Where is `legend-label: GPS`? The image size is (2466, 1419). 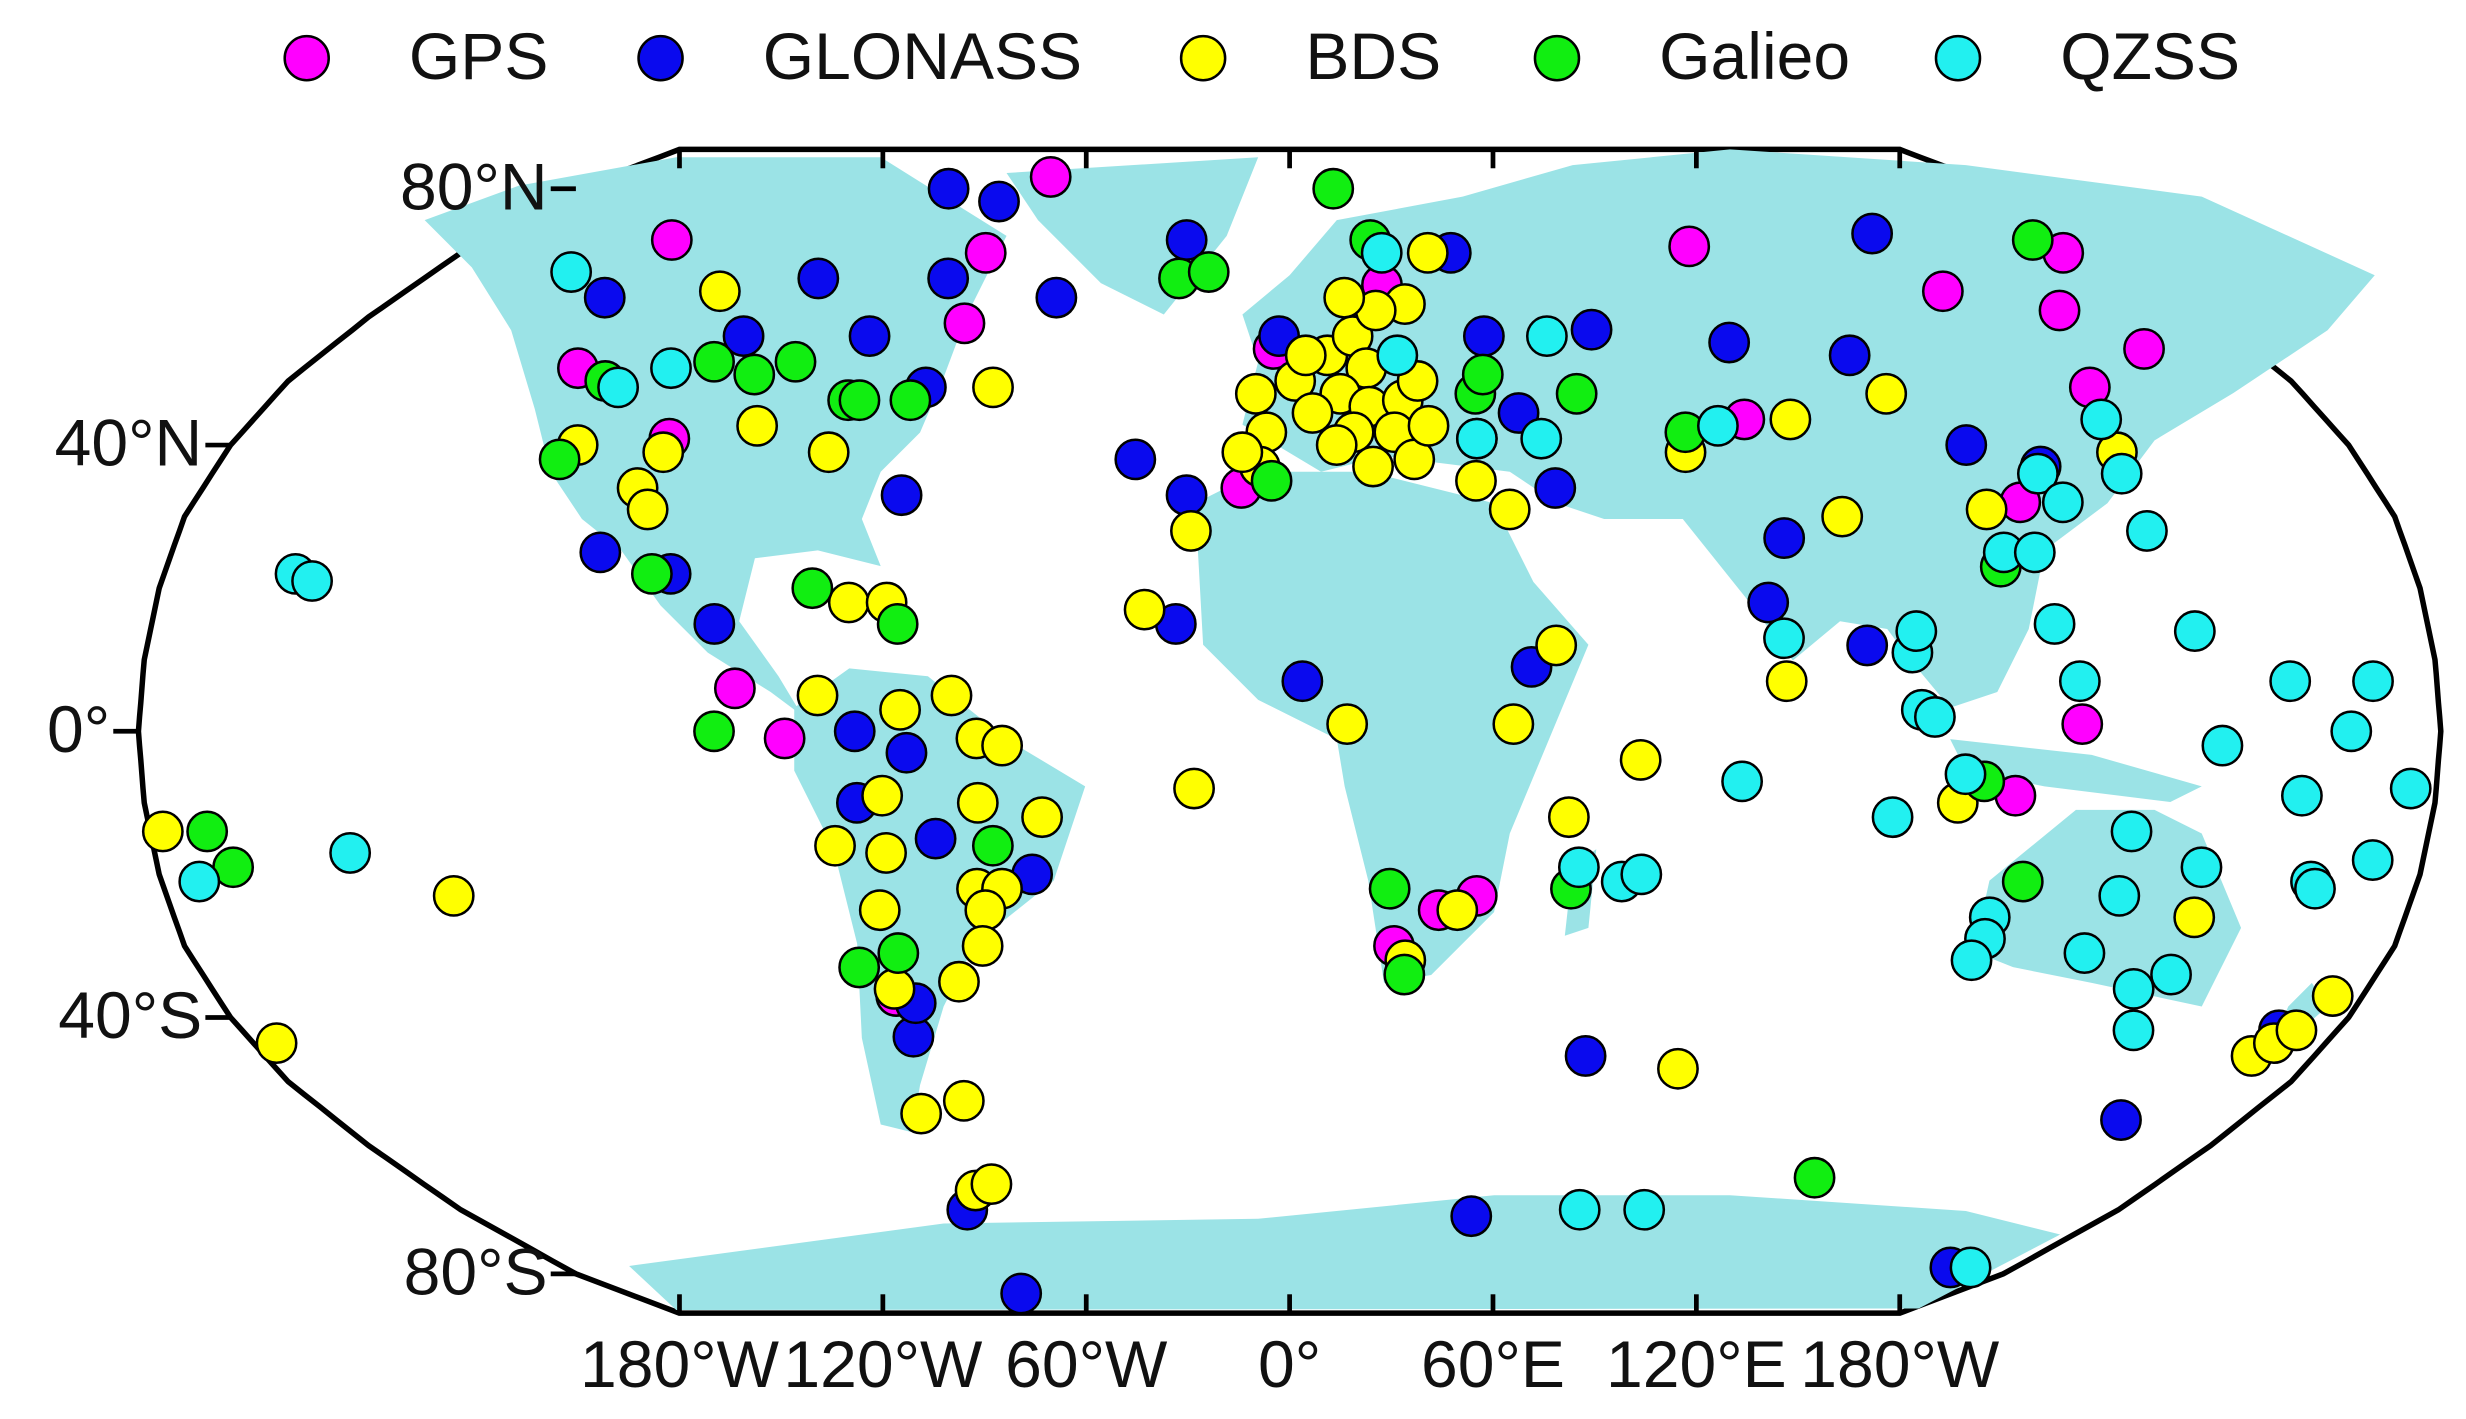
legend-label: GPS is located at coordinates (478, 56).